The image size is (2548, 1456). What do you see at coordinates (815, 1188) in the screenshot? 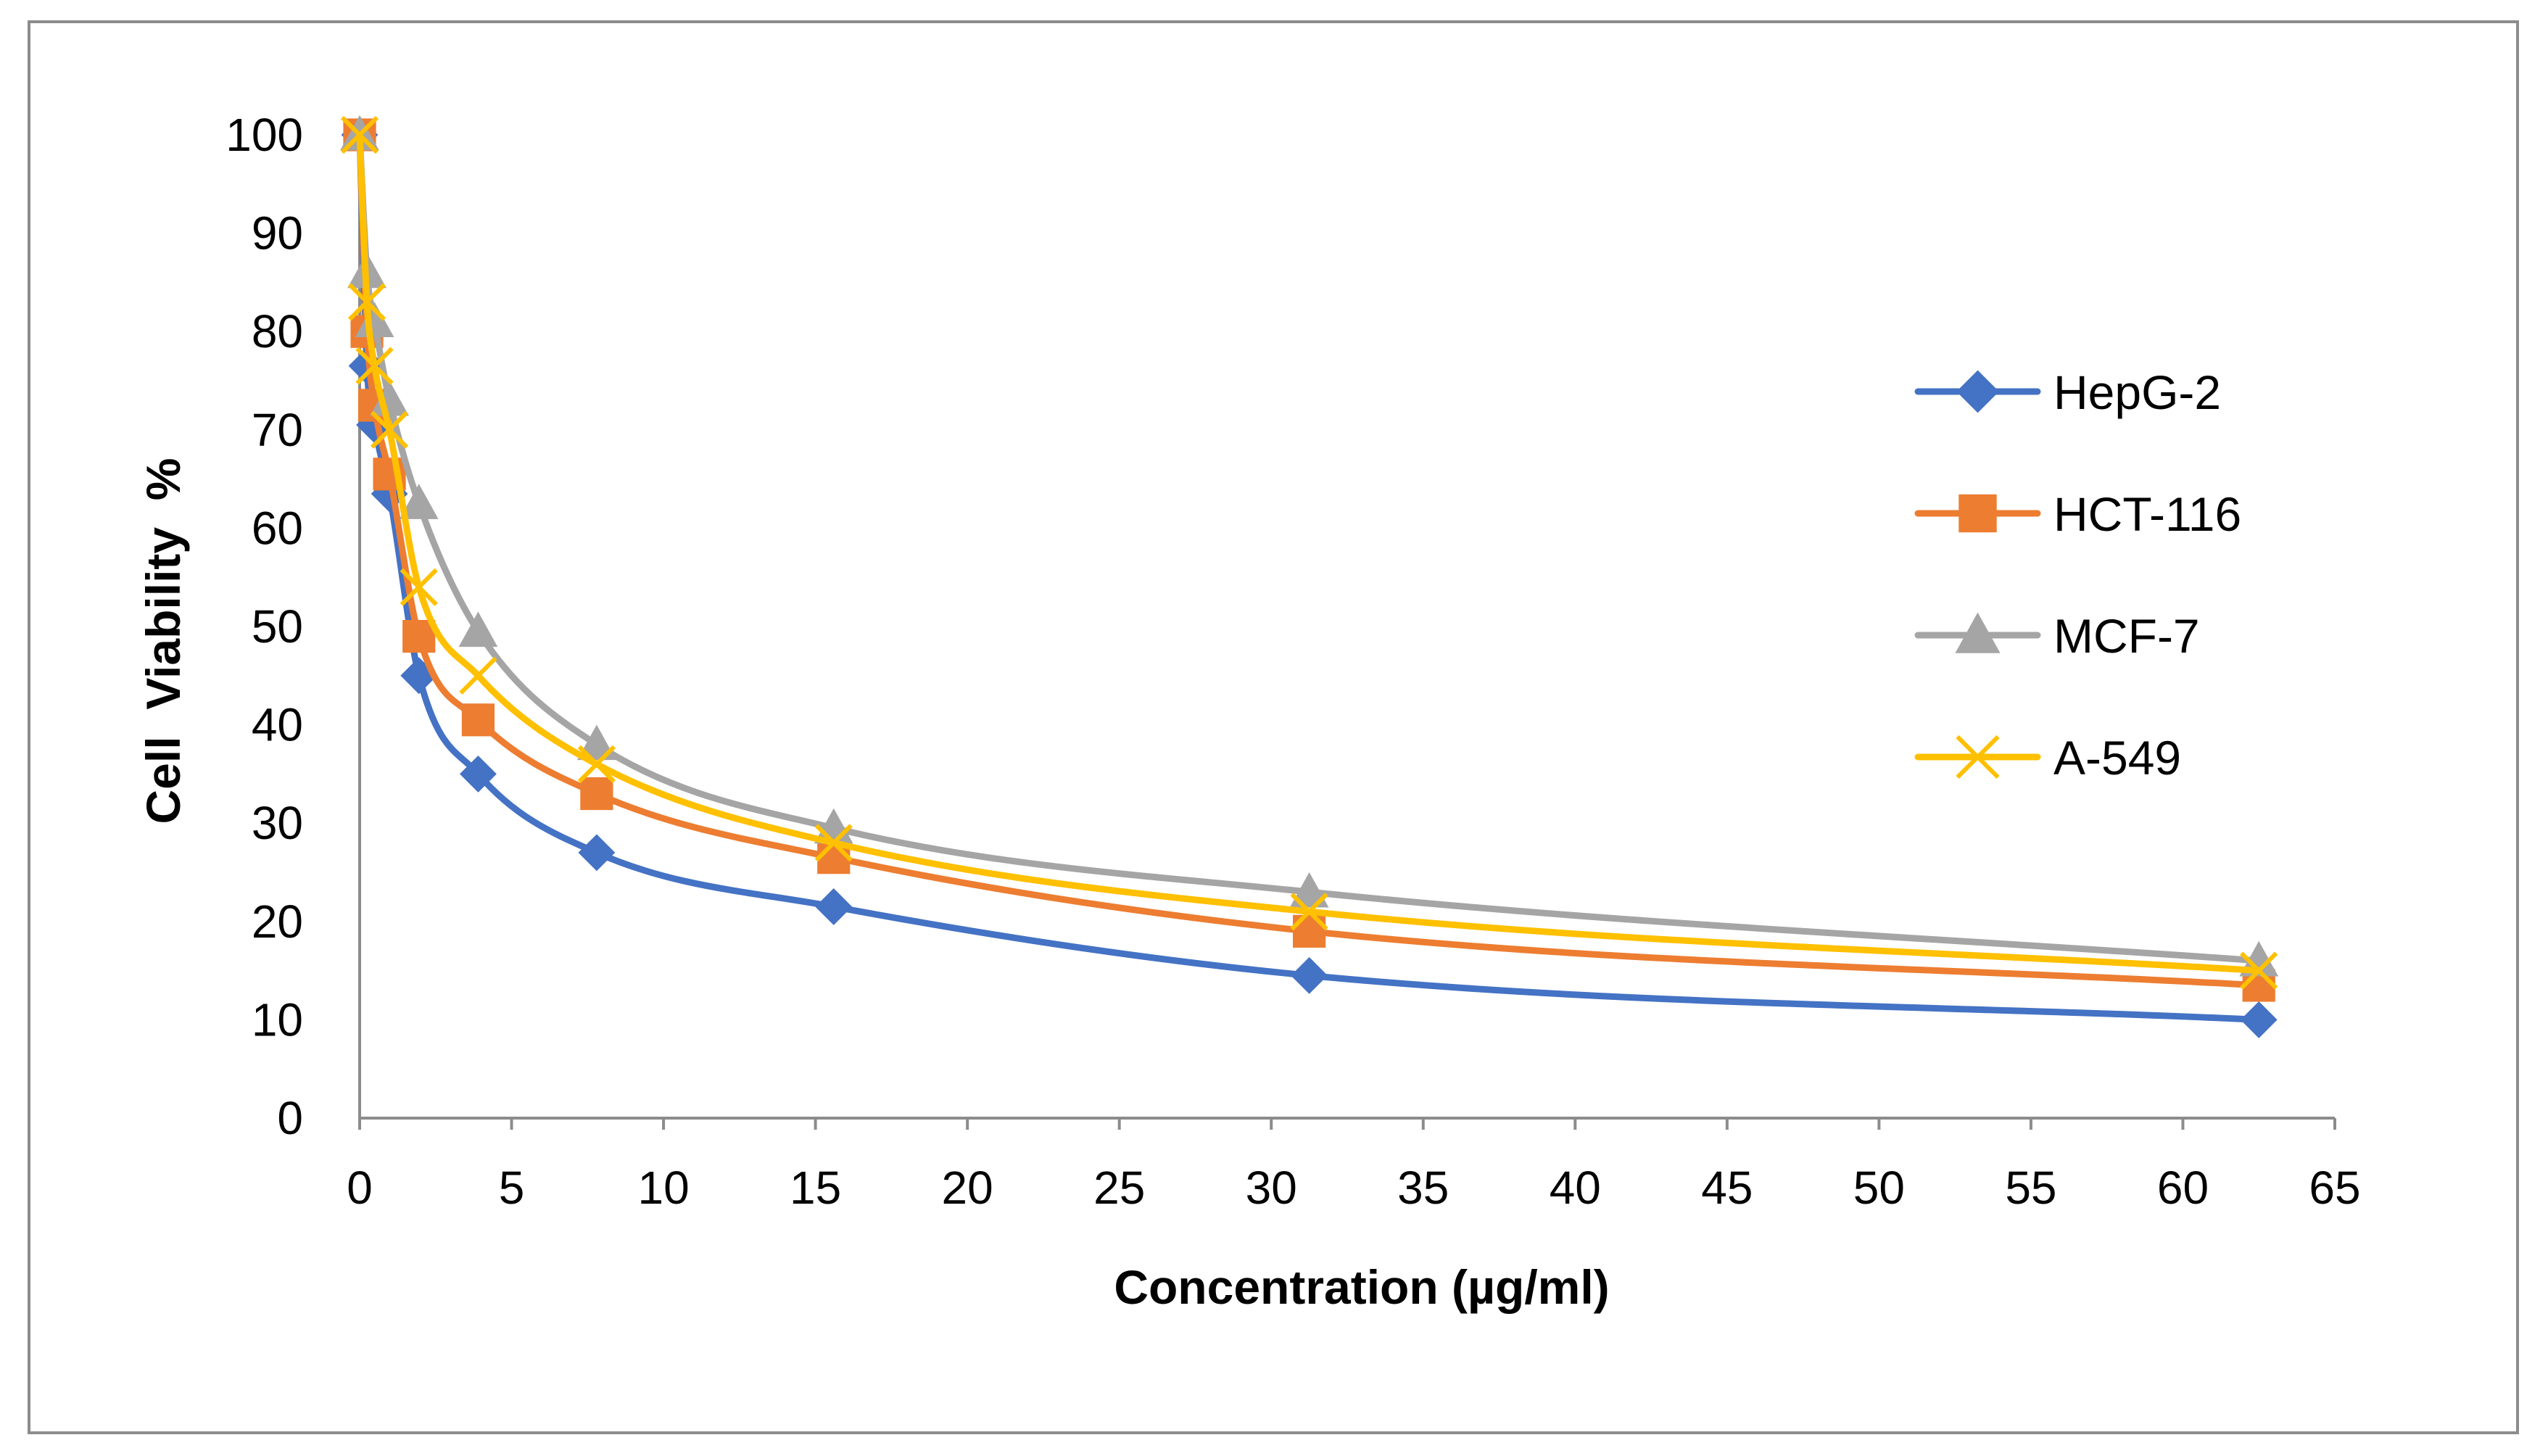
I see `x-tick-label: 15` at bounding box center [815, 1188].